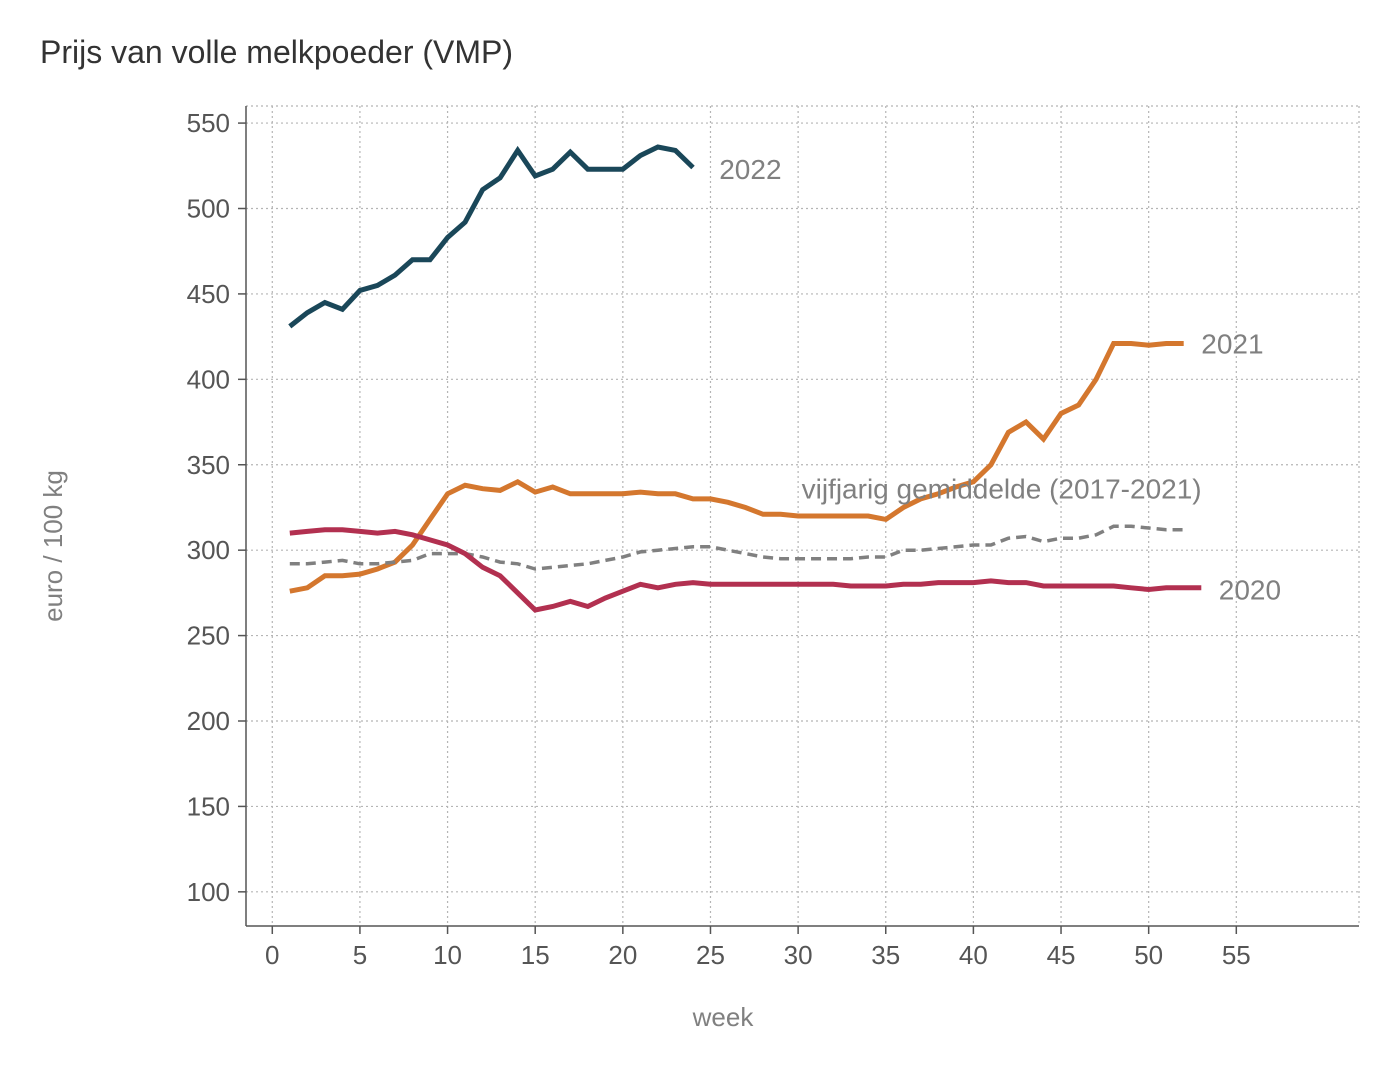  I want to click on series-label-1: 2021, so click(1232, 343).